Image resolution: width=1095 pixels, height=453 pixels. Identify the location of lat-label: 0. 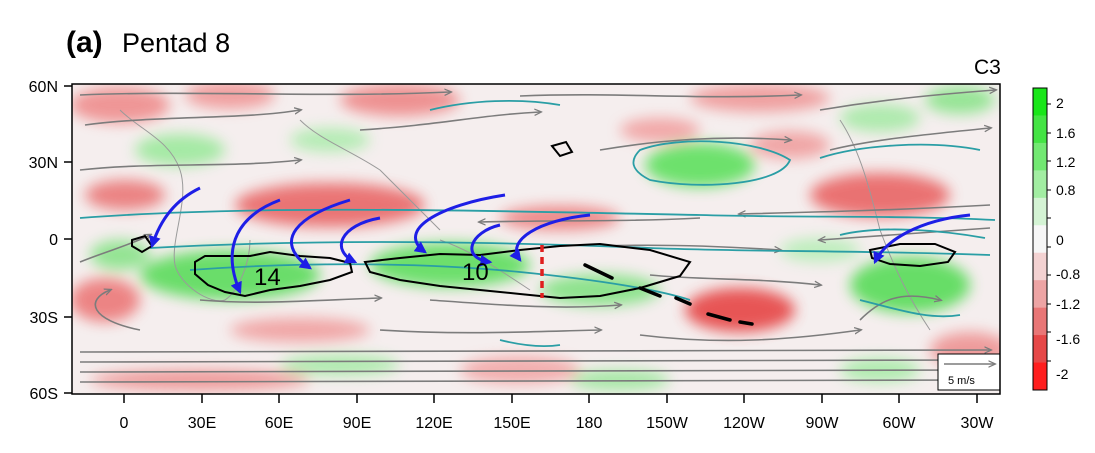
(53, 240).